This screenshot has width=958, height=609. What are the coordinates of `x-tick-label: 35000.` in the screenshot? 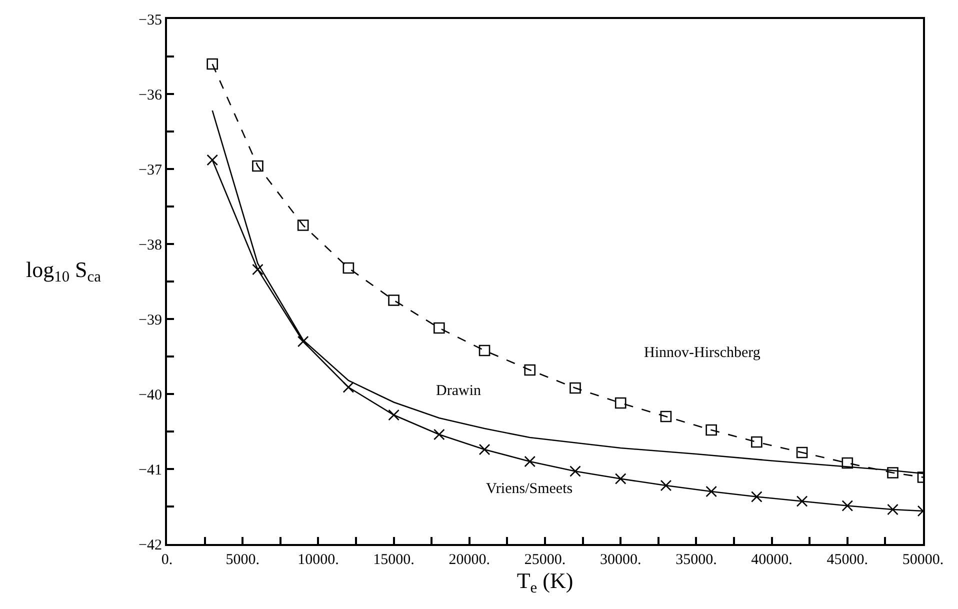 It's located at (696, 560).